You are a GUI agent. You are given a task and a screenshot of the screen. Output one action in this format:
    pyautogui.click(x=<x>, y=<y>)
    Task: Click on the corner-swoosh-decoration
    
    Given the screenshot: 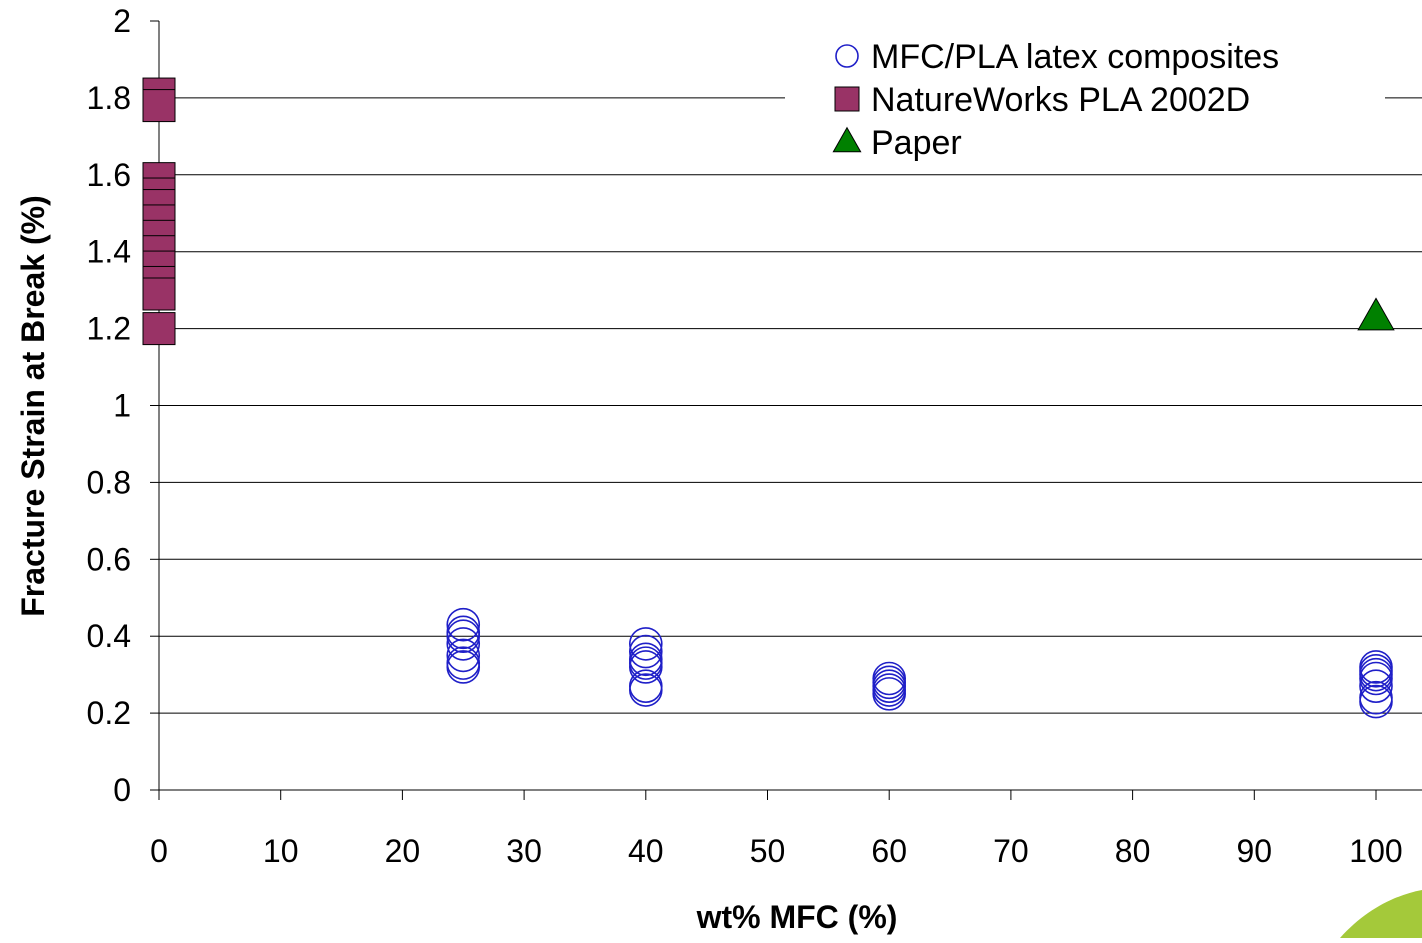 What is the action you would take?
    pyautogui.click(x=1381, y=914)
    